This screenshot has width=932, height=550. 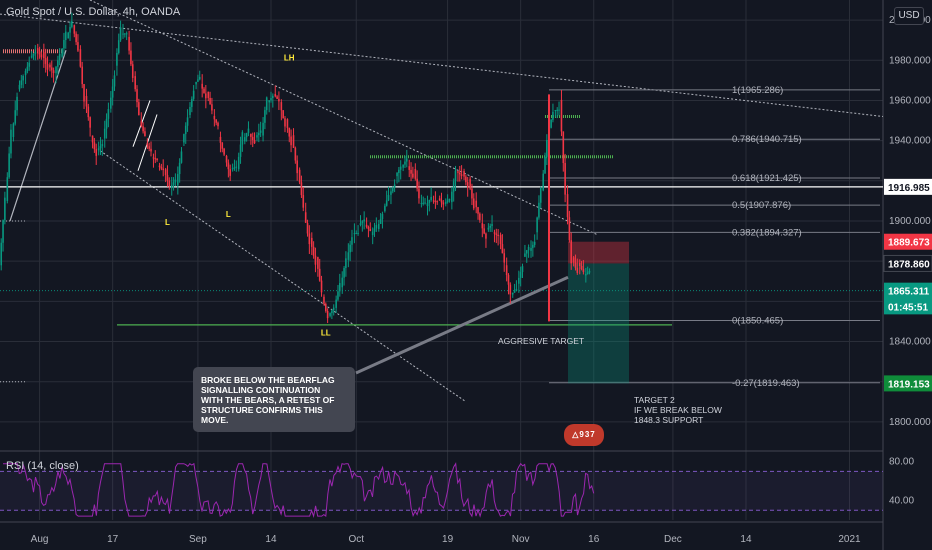 I want to click on callout-line: STRUCTURE CONFIRMS THIS, so click(x=262, y=410).